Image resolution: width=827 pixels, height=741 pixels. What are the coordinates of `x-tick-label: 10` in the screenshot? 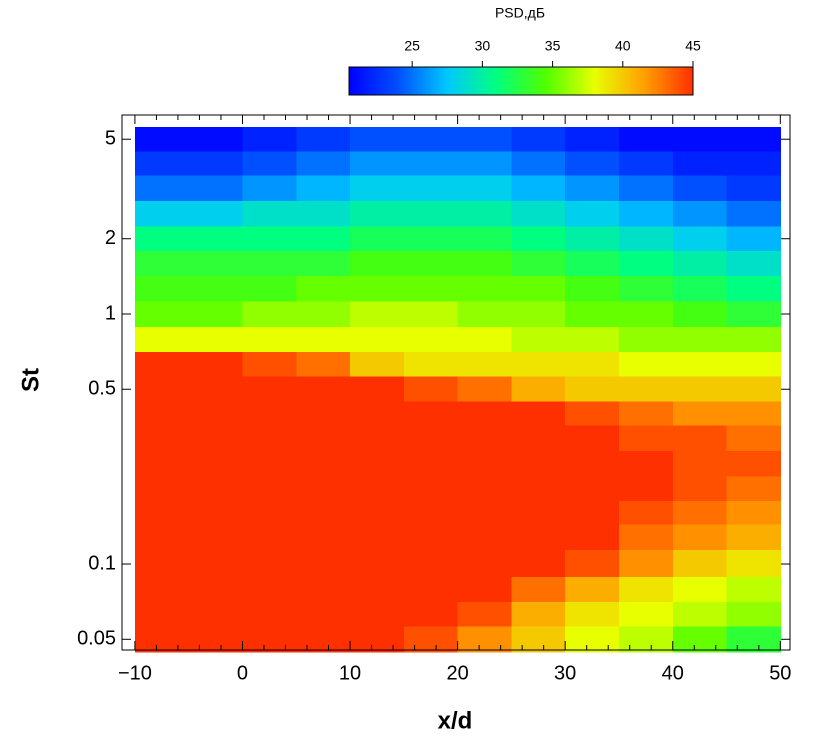 It's located at (350, 673).